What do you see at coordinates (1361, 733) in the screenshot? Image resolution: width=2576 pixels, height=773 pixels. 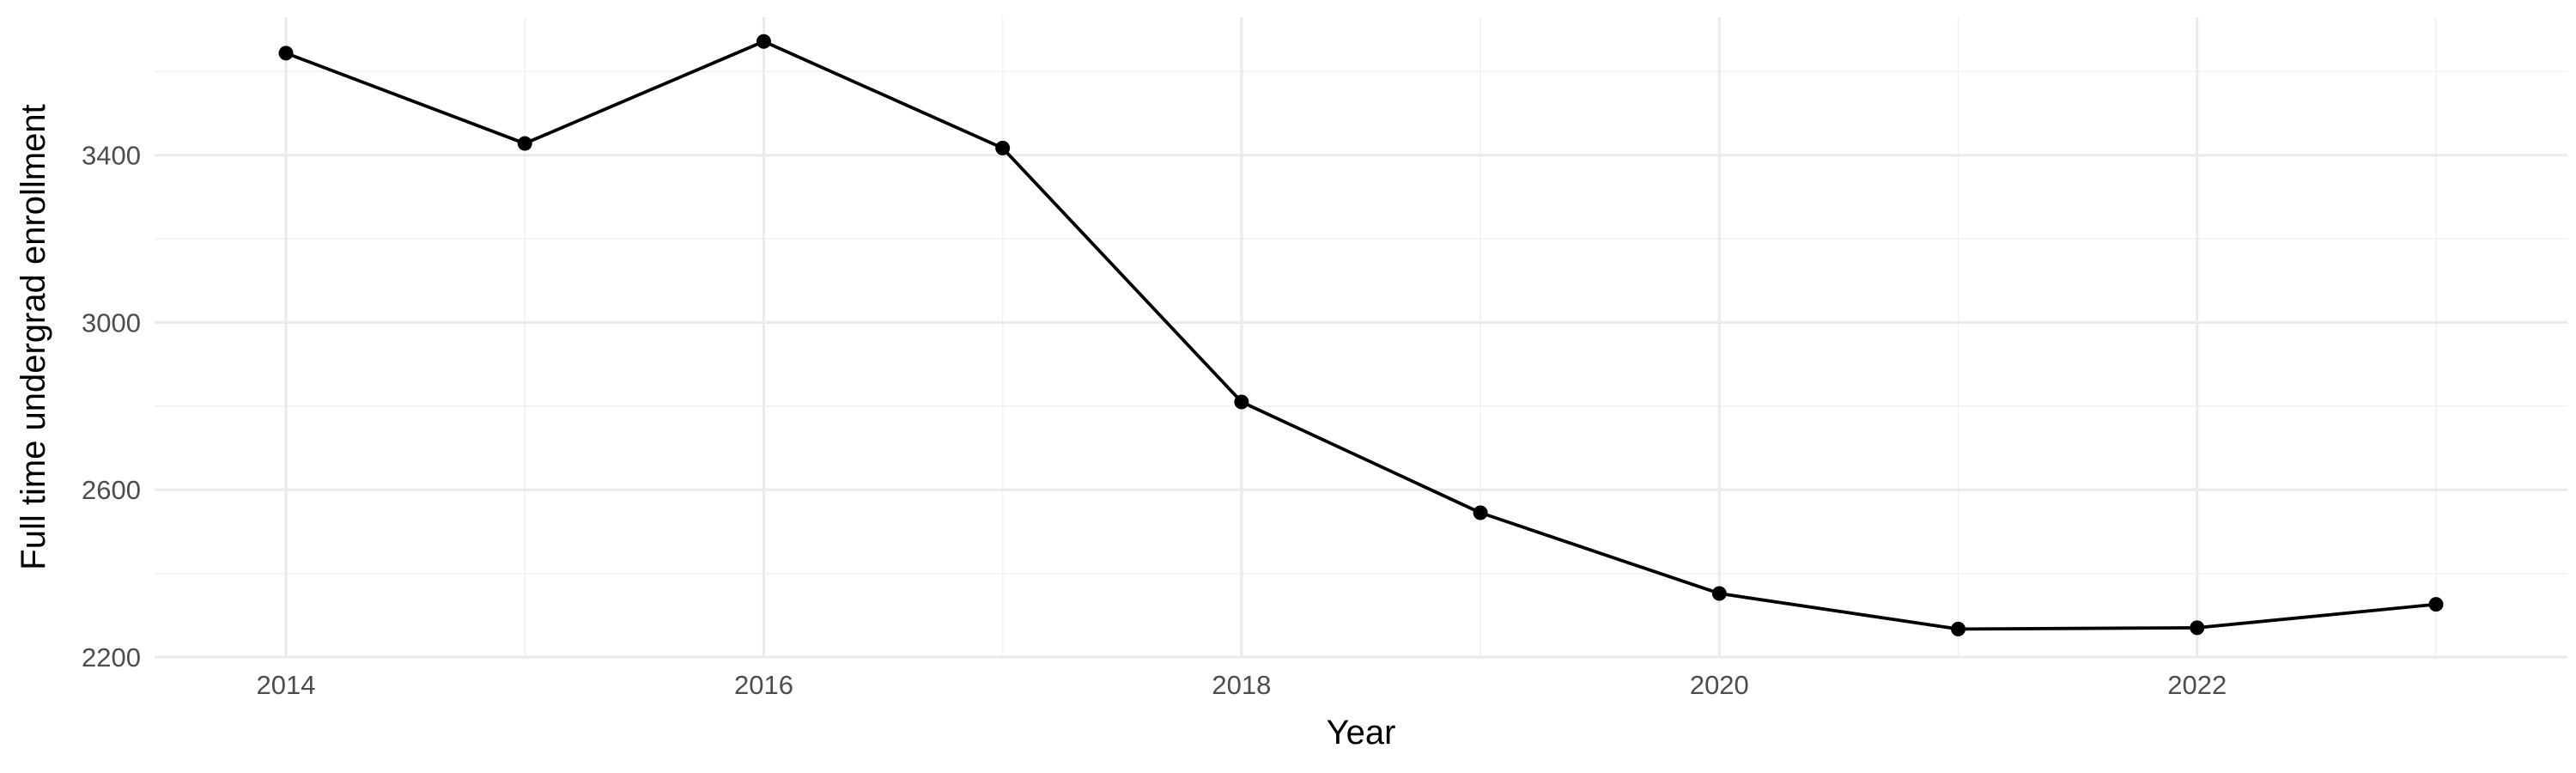 I see `x-axis-title: Year` at bounding box center [1361, 733].